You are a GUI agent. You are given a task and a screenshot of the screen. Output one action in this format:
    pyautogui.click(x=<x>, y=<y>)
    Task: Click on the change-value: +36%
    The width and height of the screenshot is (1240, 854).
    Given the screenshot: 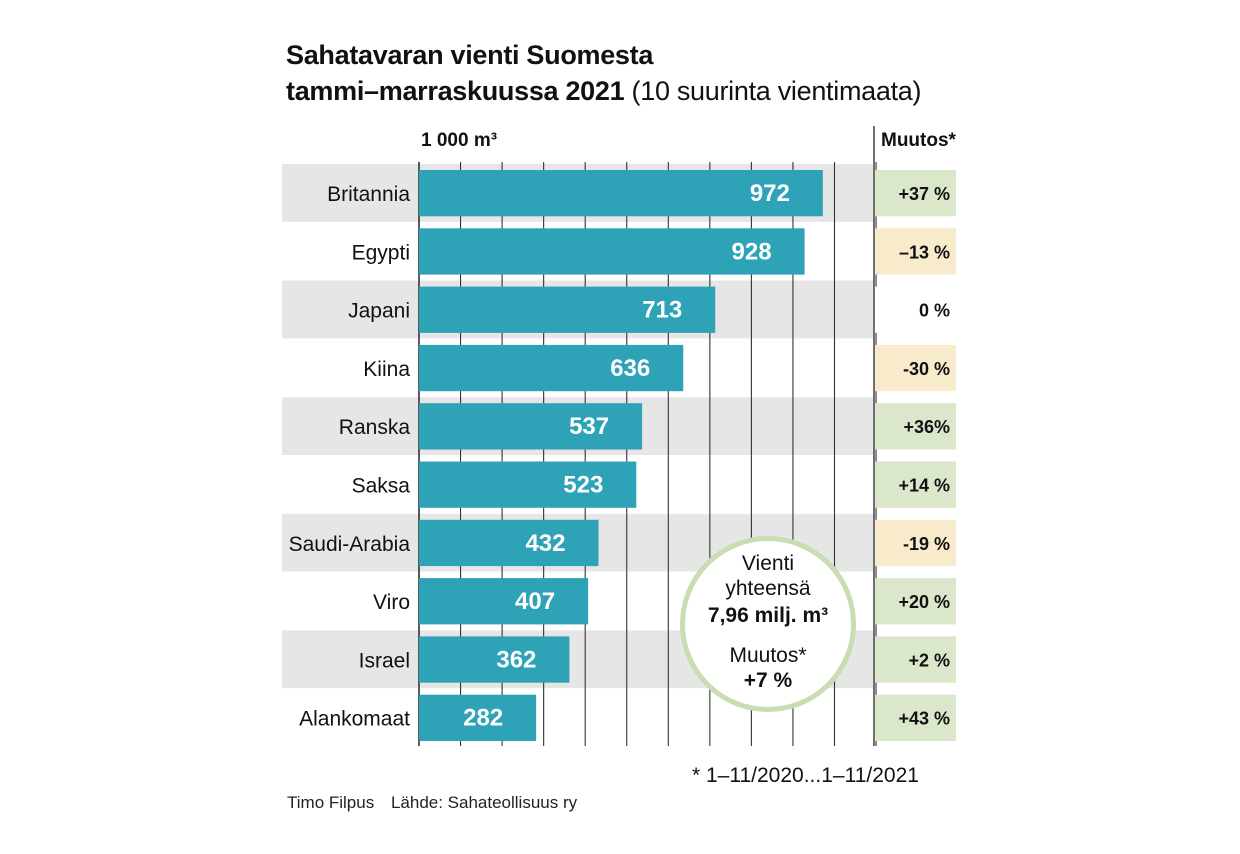 What is the action you would take?
    pyautogui.click(x=926, y=427)
    